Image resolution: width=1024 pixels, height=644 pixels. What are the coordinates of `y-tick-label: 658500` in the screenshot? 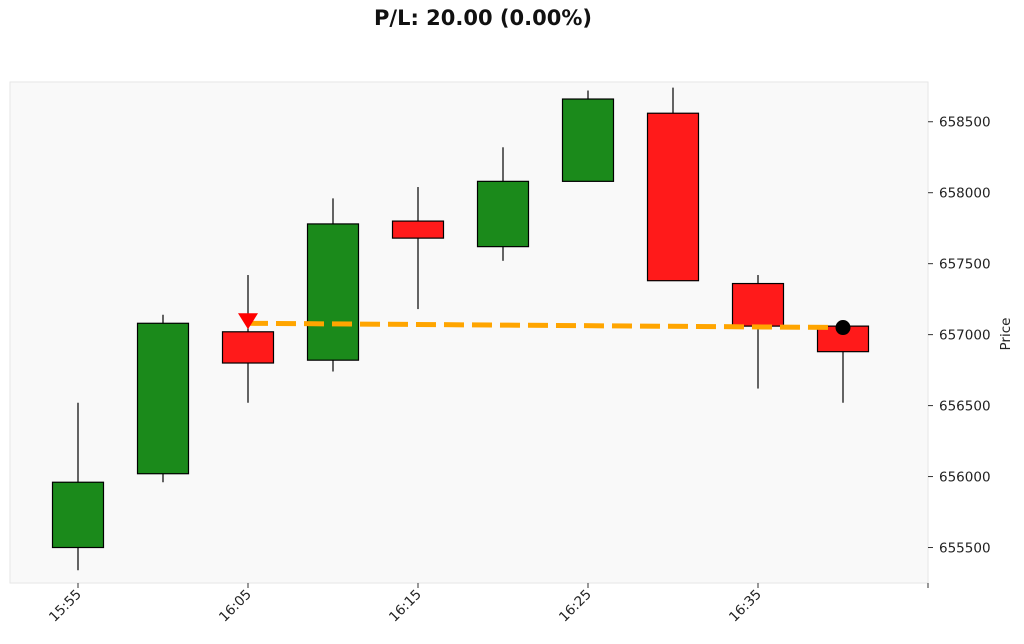 It's located at (965, 123).